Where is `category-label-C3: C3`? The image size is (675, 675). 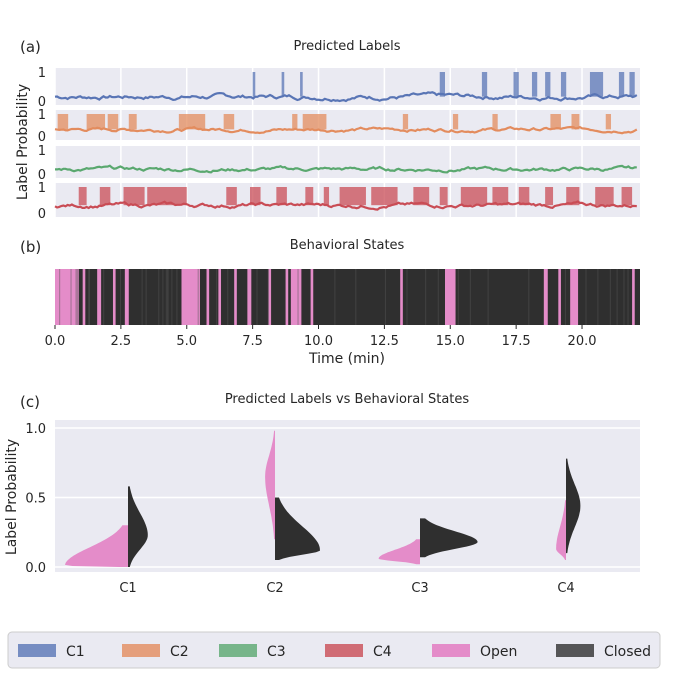 category-label-C3: C3 is located at coordinates (419, 588).